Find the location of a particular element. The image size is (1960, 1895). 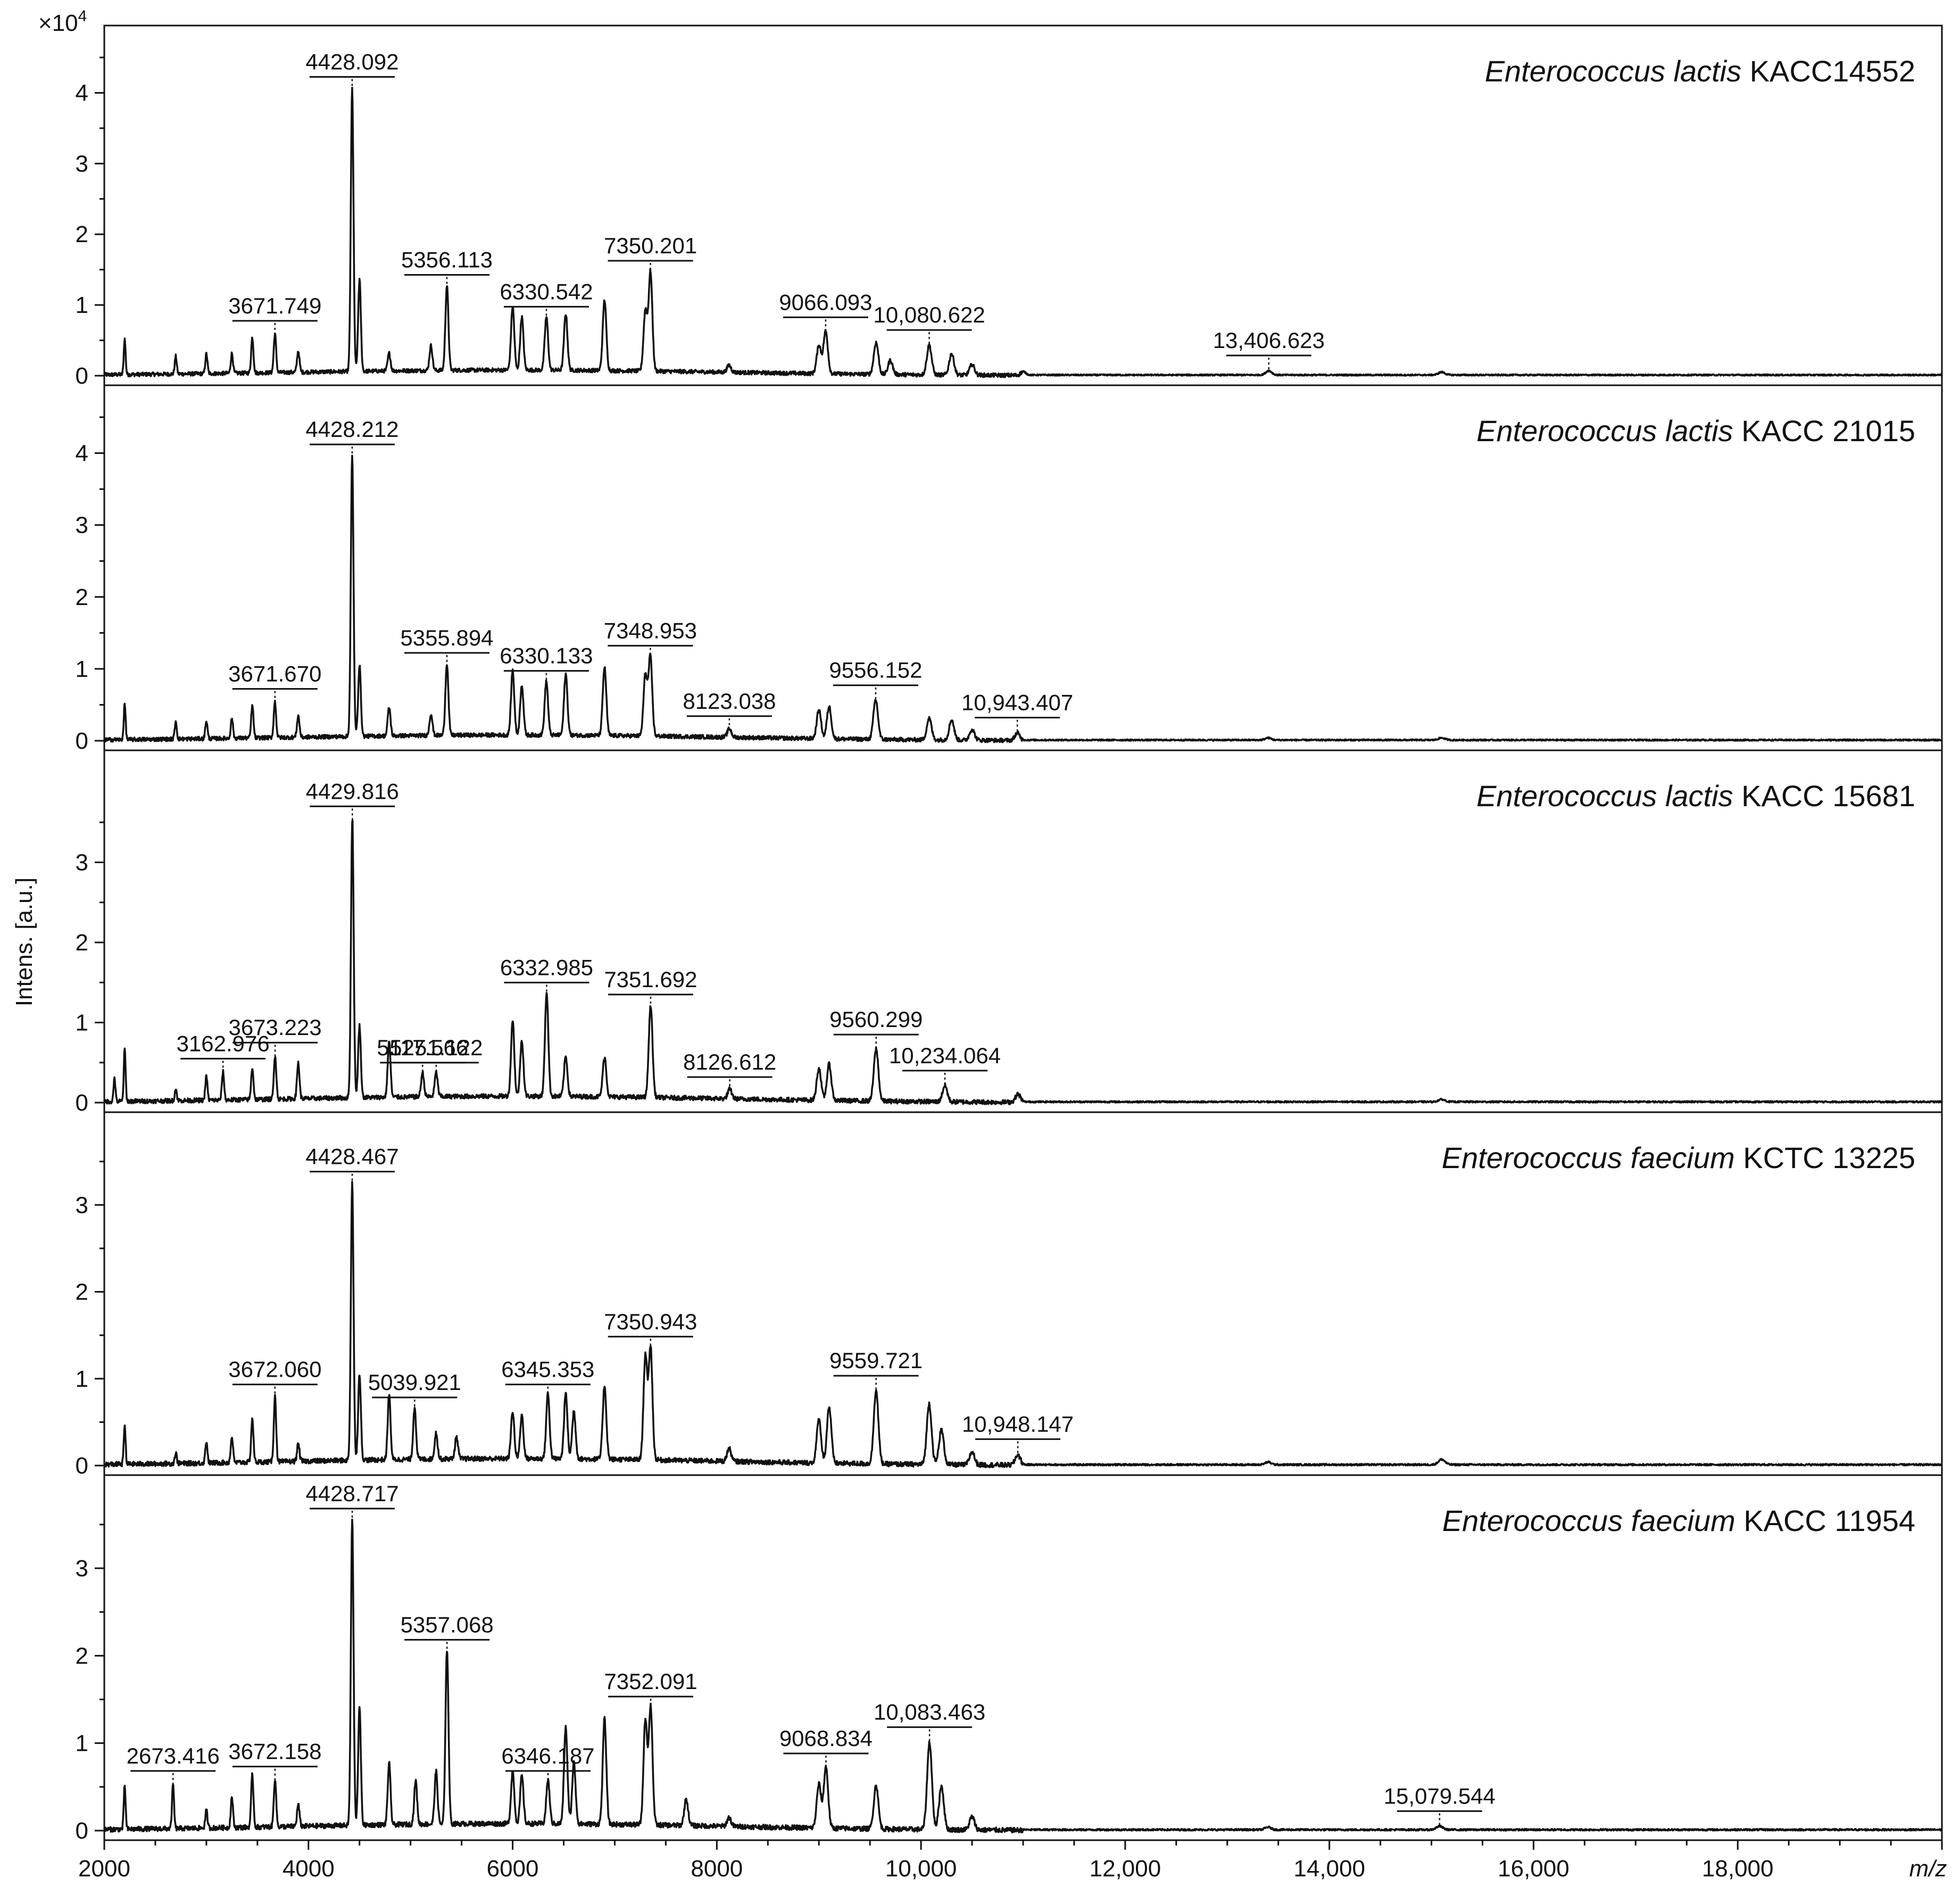

peak-label: 7351.692 is located at coordinates (650, 980).